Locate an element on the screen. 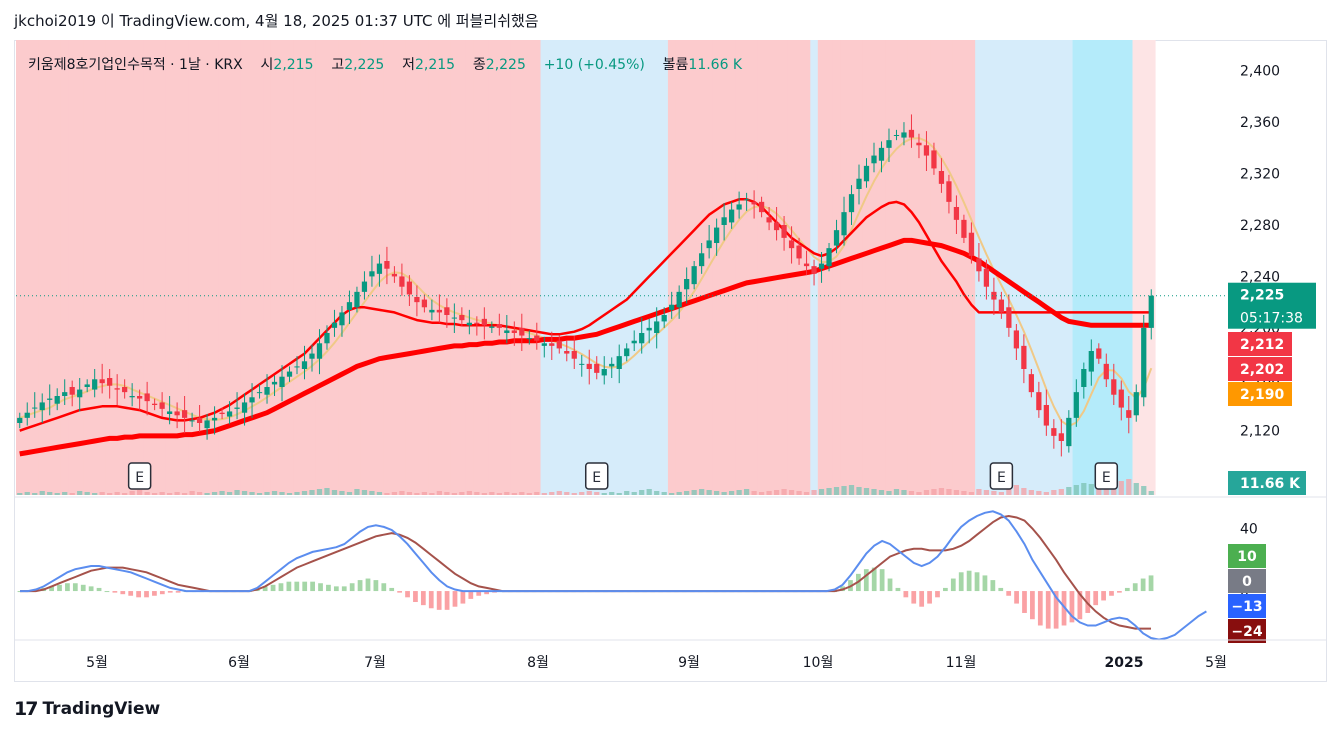 The height and width of the screenshot is (735, 1341). legend-open-label: 시 is located at coordinates (267, 65).